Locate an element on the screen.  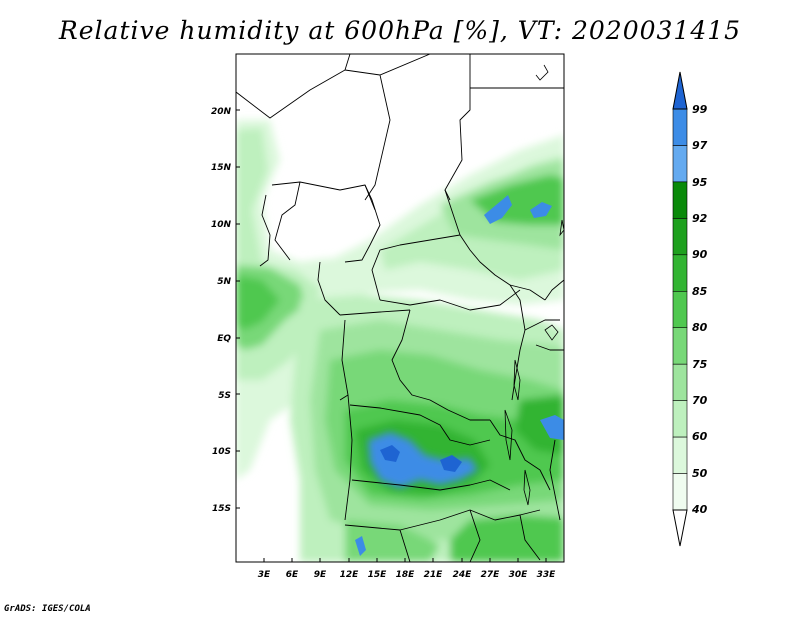
colorbar-label: 95 is located at coordinates (700, 182).